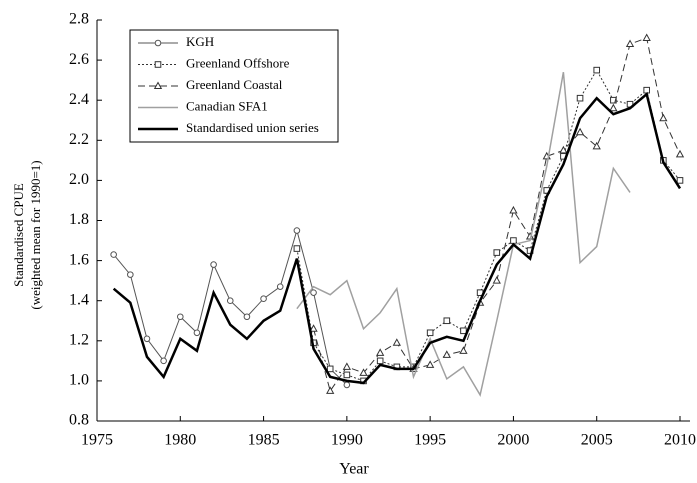  Describe the element at coordinates (230, 307) in the screenshot. I see `series-line` at that location.